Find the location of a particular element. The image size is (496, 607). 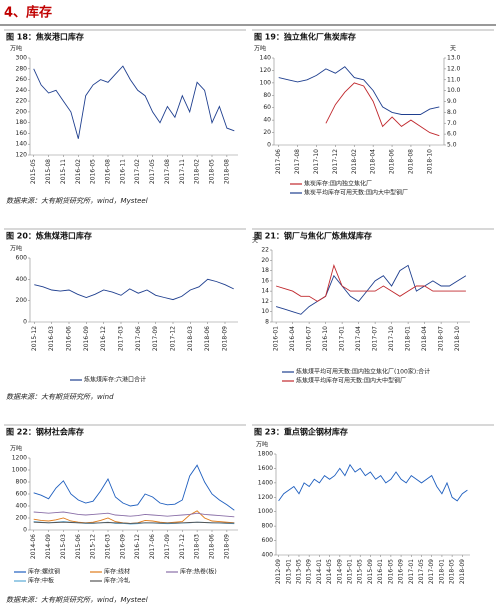

x-tick-label: 2015-06 is located at coordinates (78, 546).